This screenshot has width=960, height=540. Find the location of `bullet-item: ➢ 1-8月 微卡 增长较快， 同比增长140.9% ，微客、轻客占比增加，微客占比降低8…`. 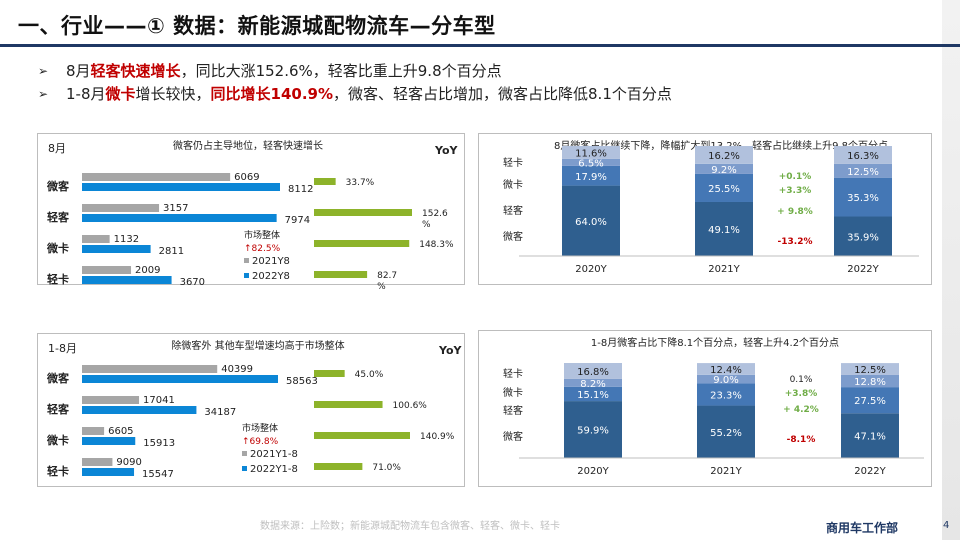

bullet-item: ➢ 1-8月 微卡 增长较快， 同比增长140.9% ，微客、轻客占比增加，微客占比降低8… is located at coordinates (355, 94).